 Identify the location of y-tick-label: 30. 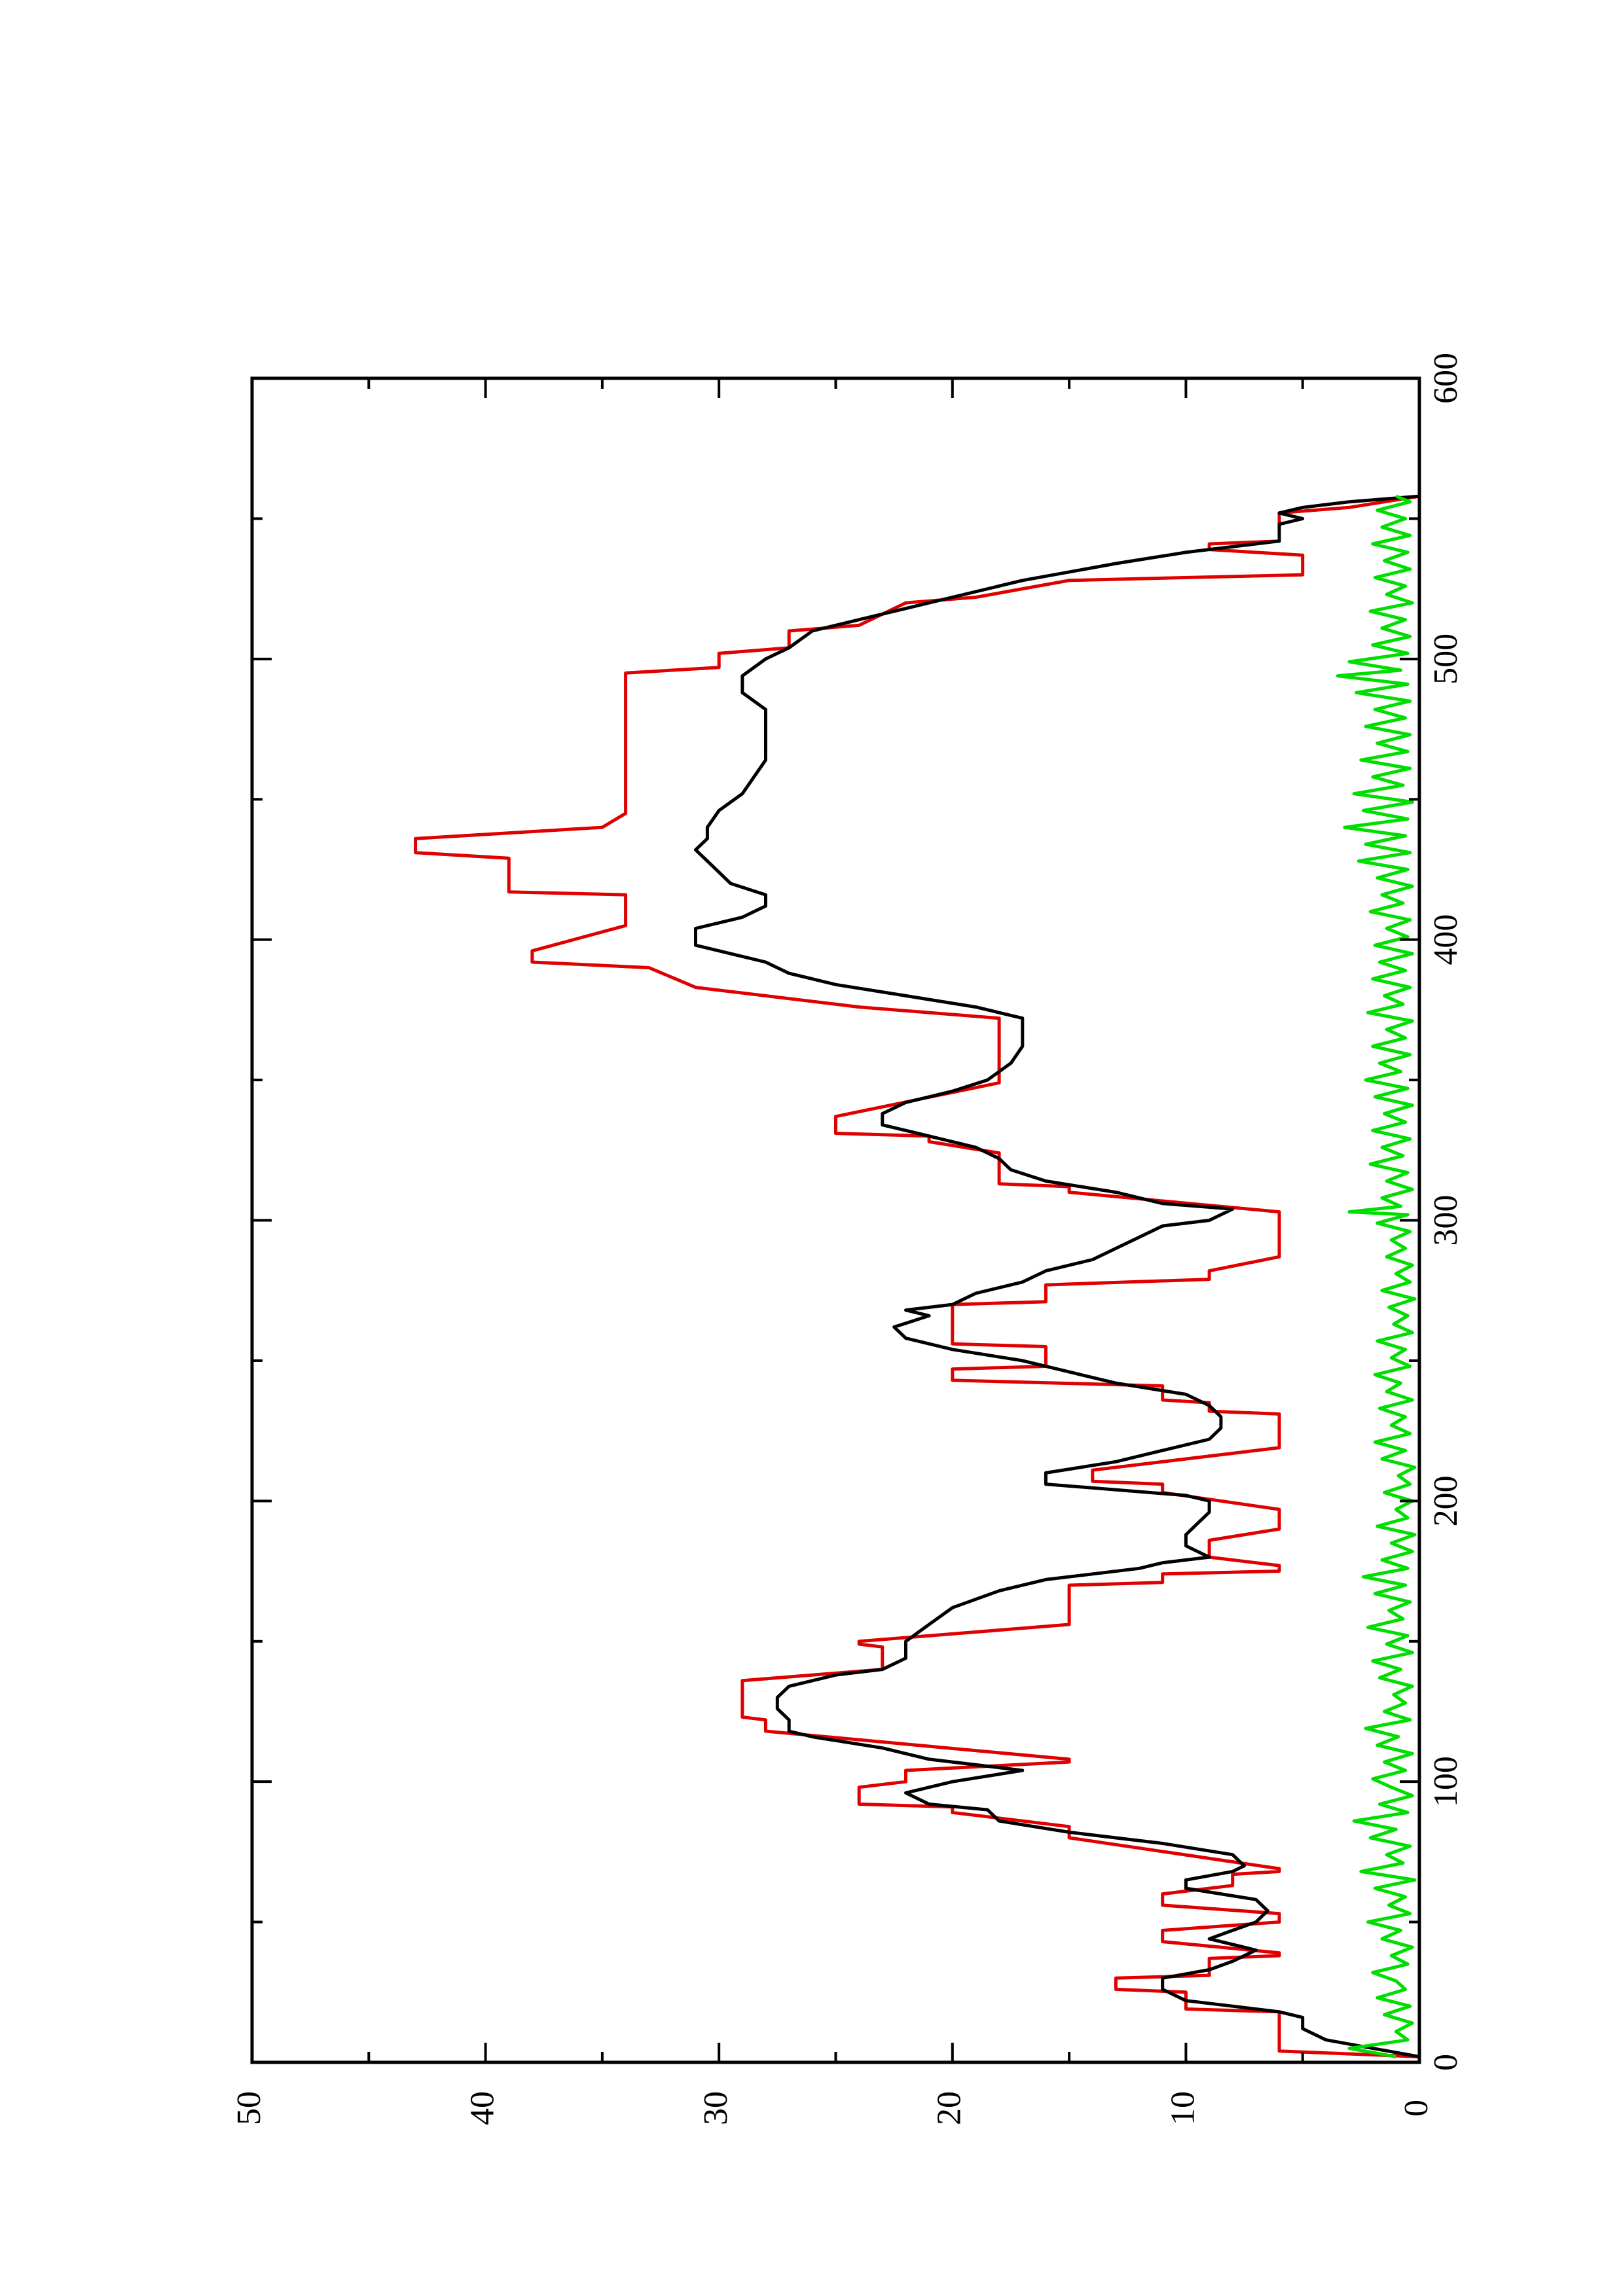
(716, 2108).